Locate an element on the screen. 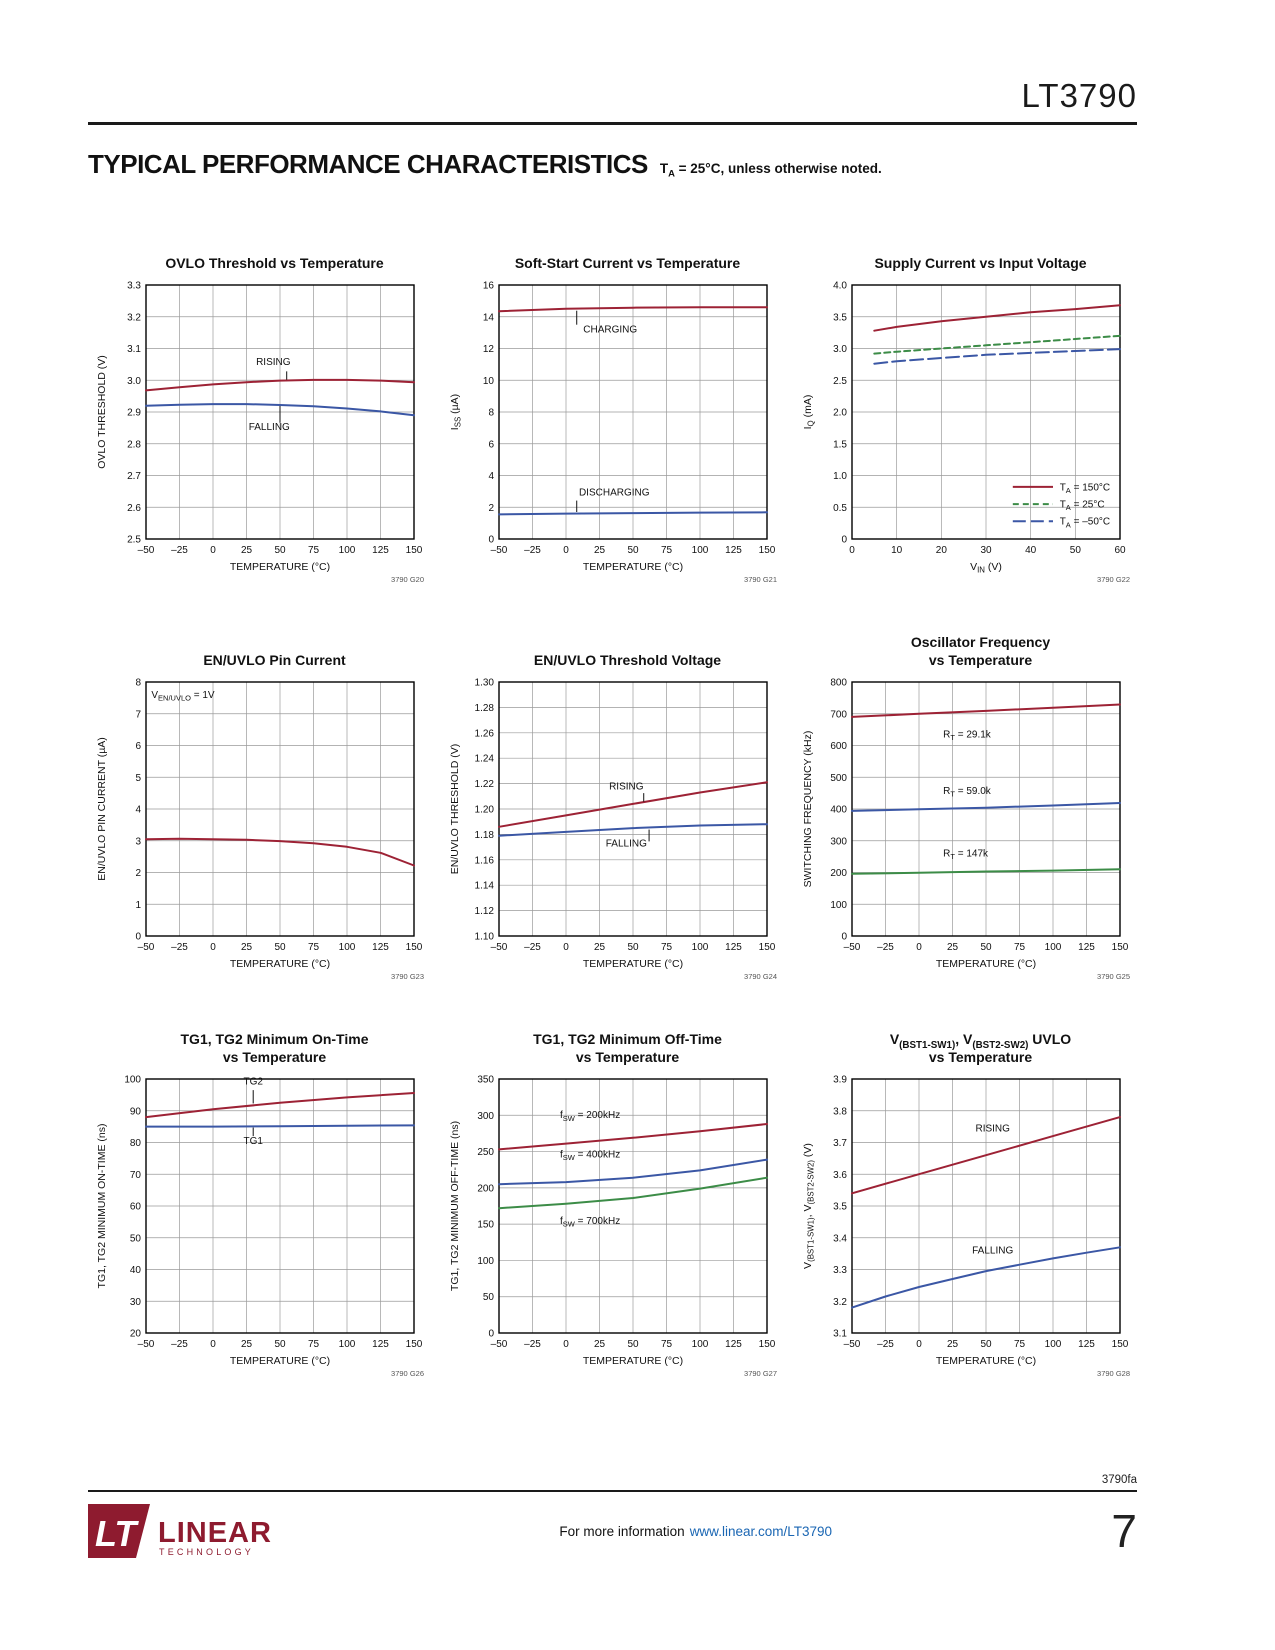 Image resolution: width=1275 pixels, height=1650 pixels. y-axis-label: IQ (mA) is located at coordinates (809, 412).